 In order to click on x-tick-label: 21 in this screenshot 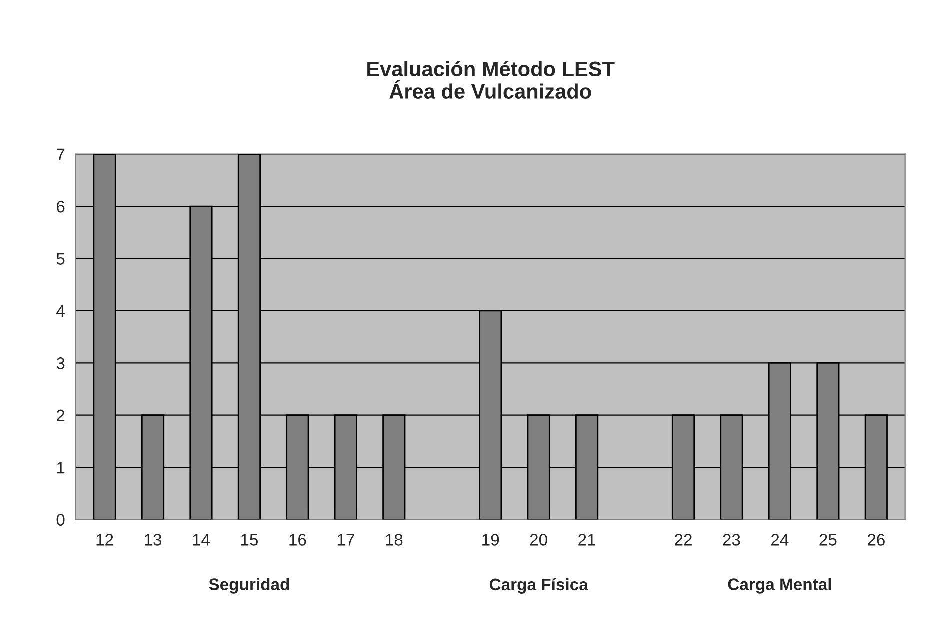, I will do `click(587, 540)`.